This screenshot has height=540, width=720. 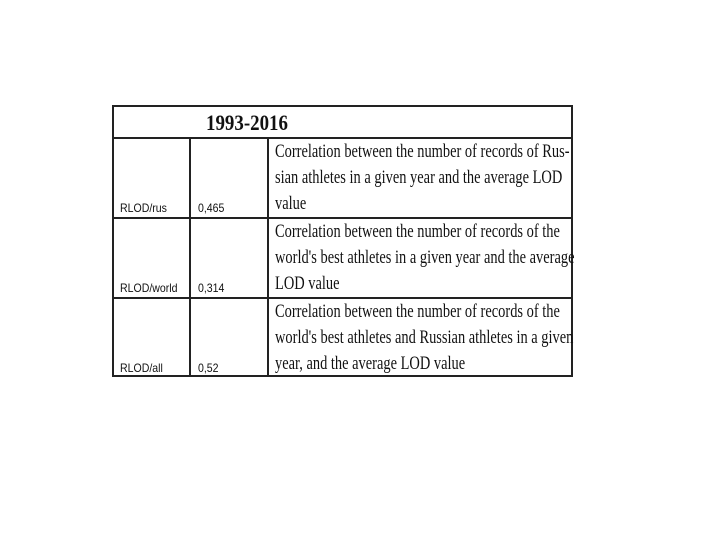 I want to click on description-line: value, so click(x=291, y=204).